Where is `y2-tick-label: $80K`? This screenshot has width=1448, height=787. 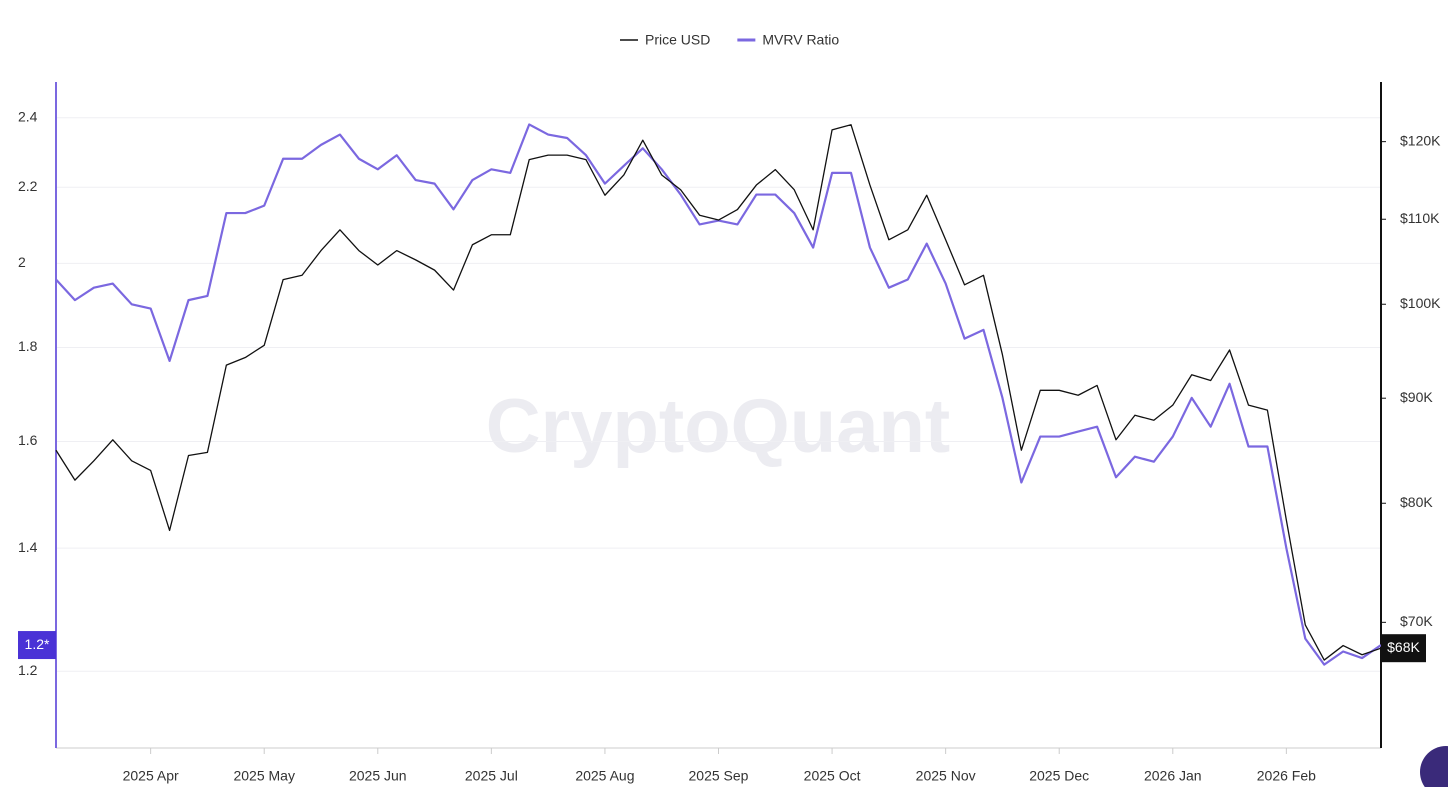 y2-tick-label: $80K is located at coordinates (1416, 502).